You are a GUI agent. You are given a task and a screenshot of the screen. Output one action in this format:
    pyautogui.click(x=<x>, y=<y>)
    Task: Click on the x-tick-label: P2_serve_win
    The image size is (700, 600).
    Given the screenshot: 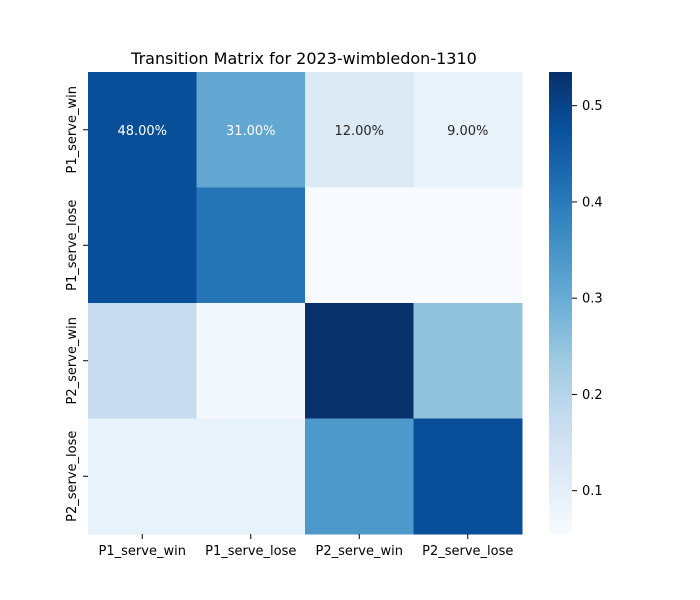 What is the action you would take?
    pyautogui.click(x=359, y=551)
    